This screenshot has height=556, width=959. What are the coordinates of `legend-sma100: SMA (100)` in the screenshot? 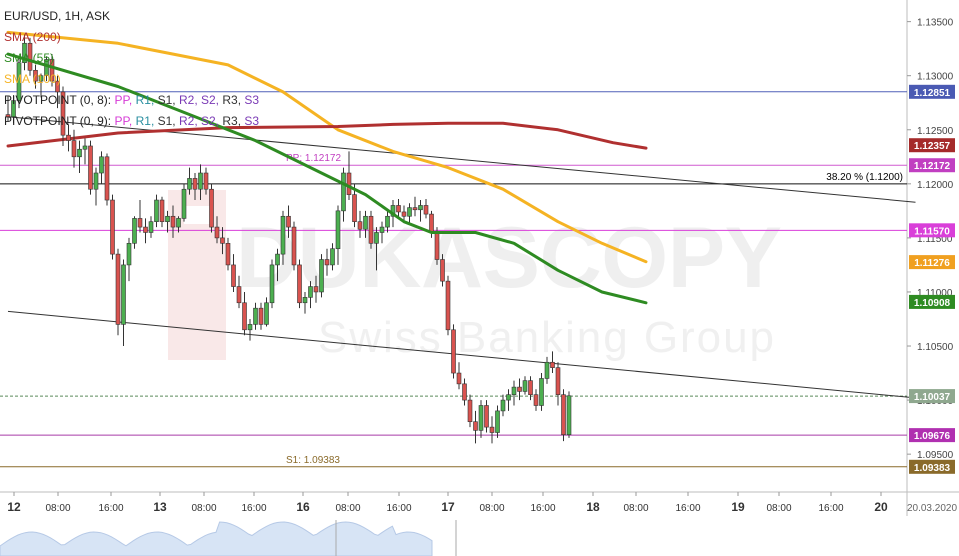 It's located at (32, 79).